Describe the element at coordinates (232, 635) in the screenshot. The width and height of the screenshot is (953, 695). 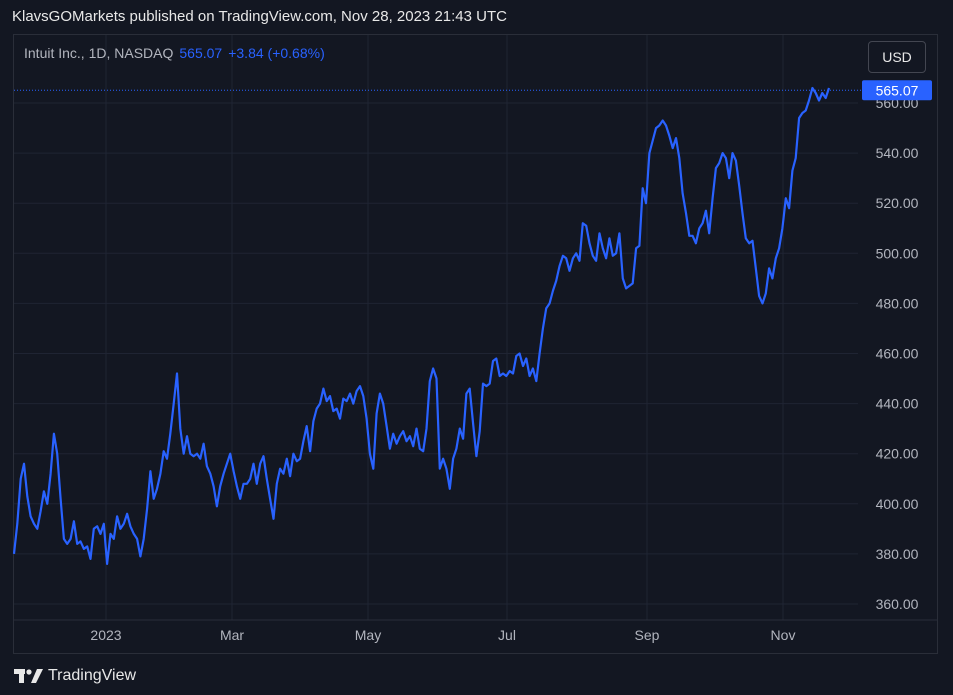
I see `x-tick-label: Mar` at that location.